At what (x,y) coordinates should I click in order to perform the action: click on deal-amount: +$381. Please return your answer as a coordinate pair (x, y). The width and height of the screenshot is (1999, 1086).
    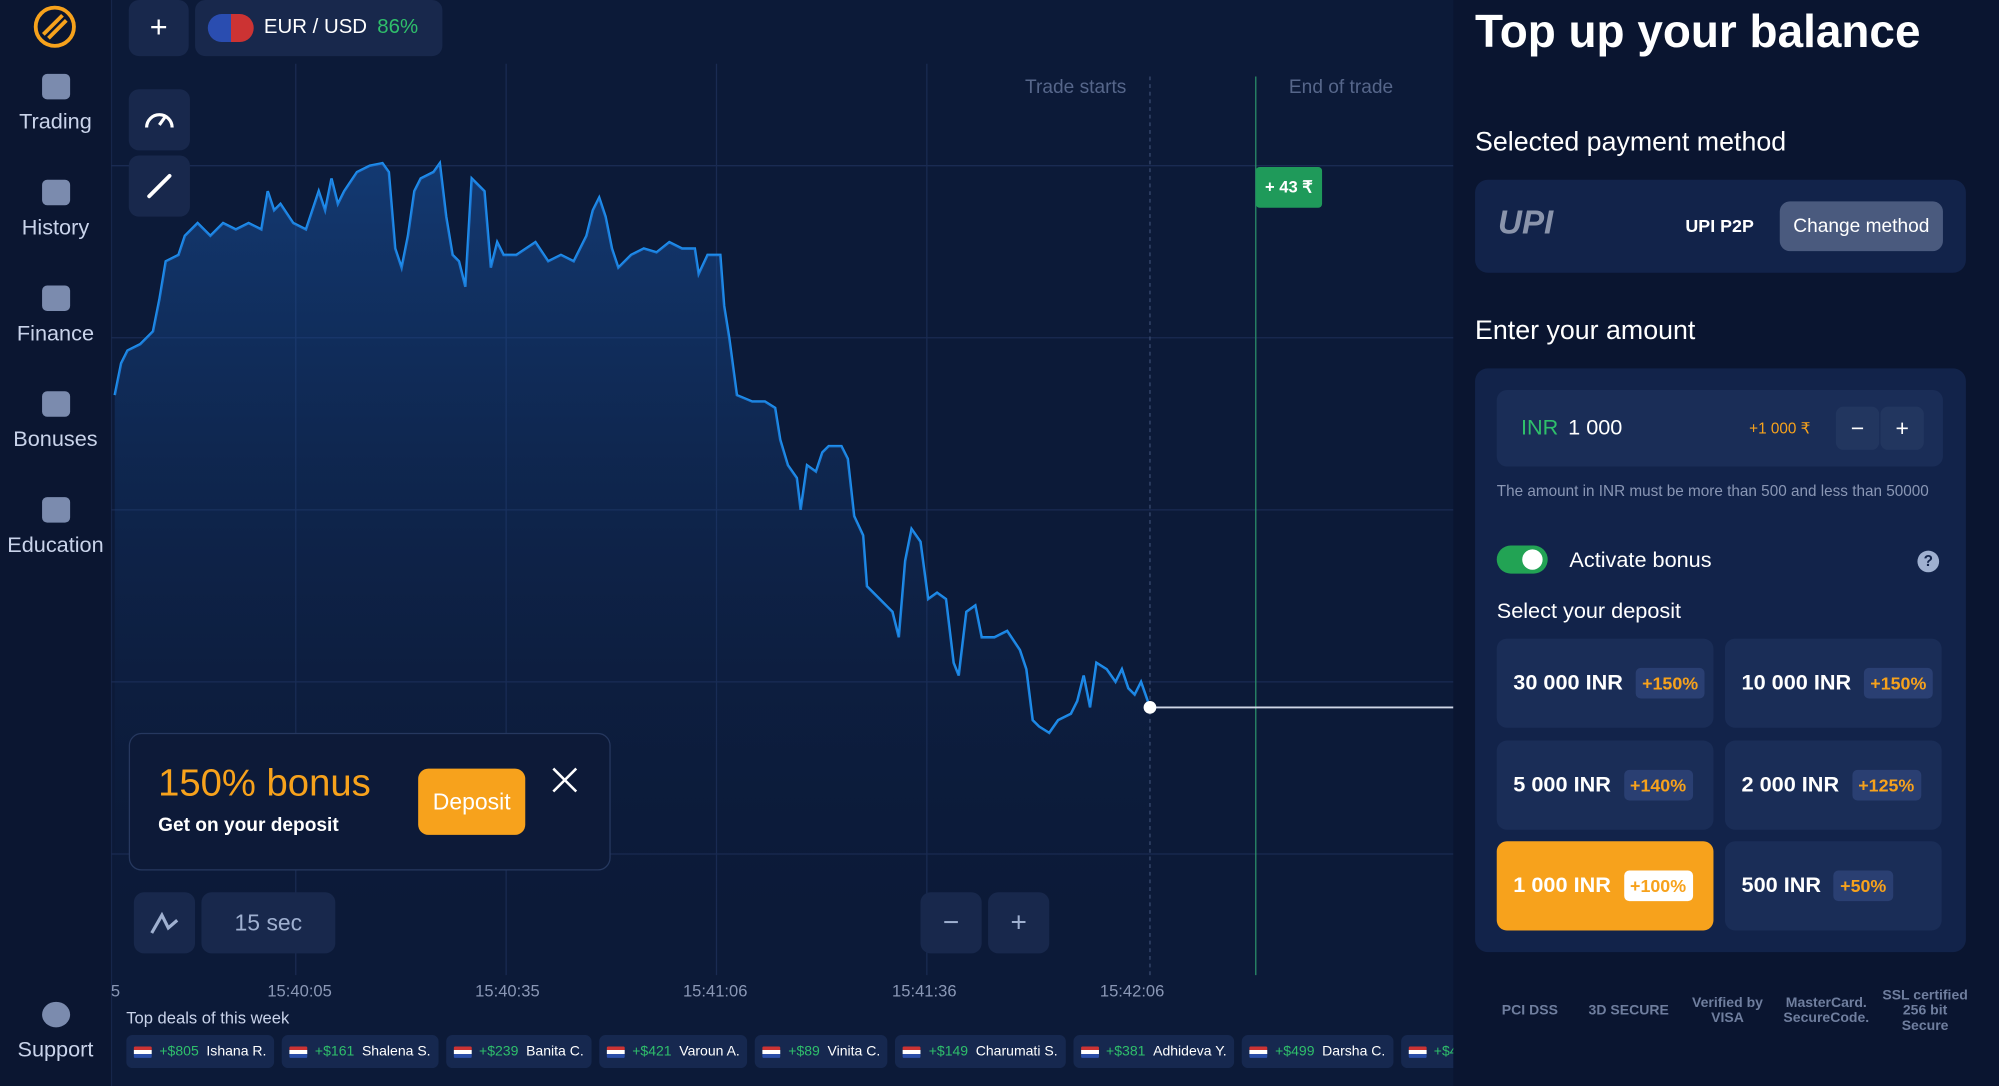
    Looking at the image, I should click on (1126, 1051).